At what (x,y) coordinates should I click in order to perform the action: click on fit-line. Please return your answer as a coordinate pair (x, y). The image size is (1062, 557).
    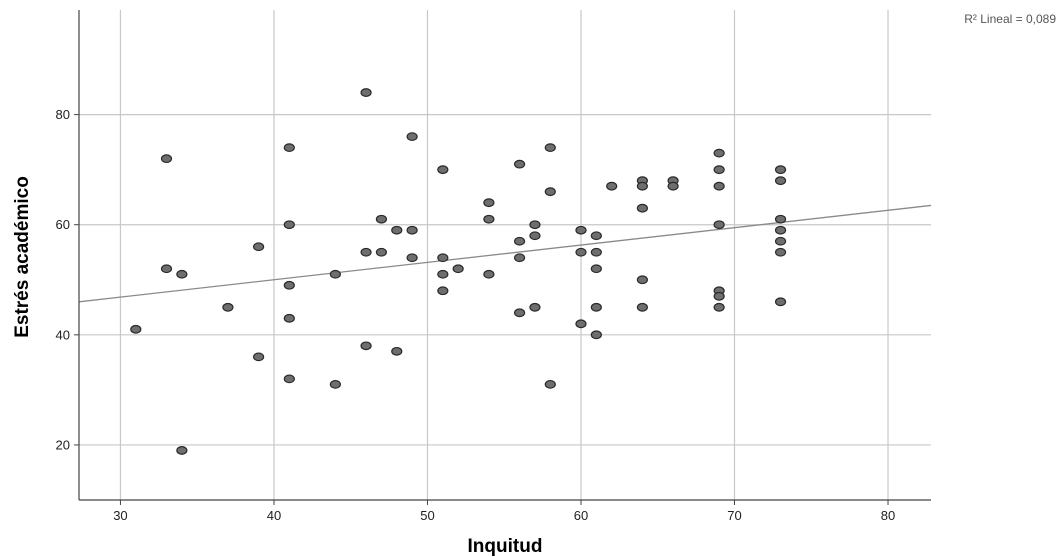
    Looking at the image, I should click on (505, 253).